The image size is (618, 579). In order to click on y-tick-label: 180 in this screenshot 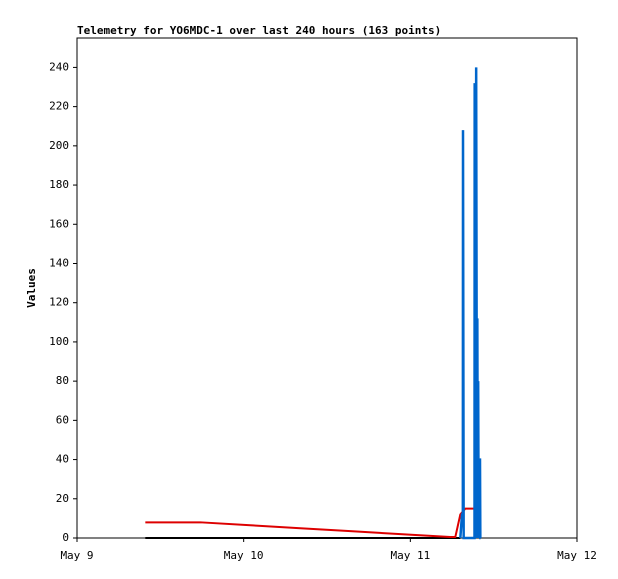, I will do `click(59, 184)`.